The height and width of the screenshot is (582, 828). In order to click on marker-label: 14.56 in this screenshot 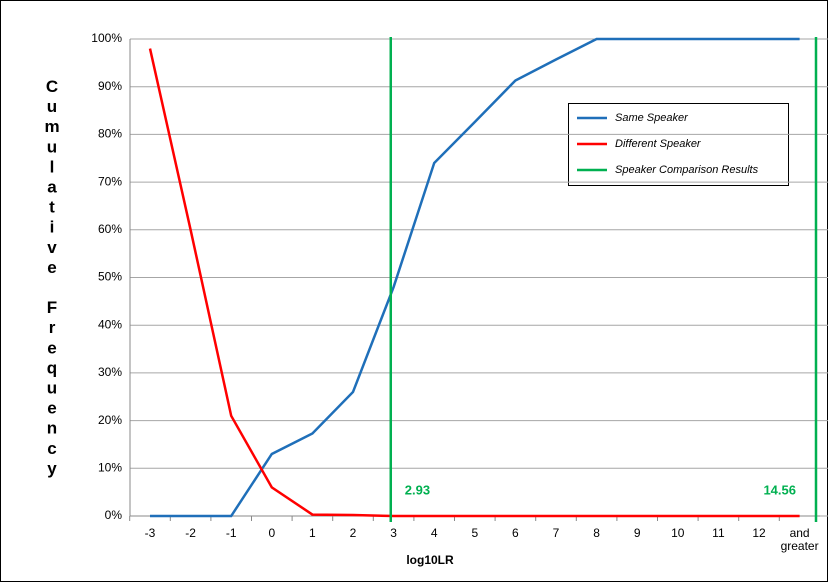, I will do `click(779, 489)`.